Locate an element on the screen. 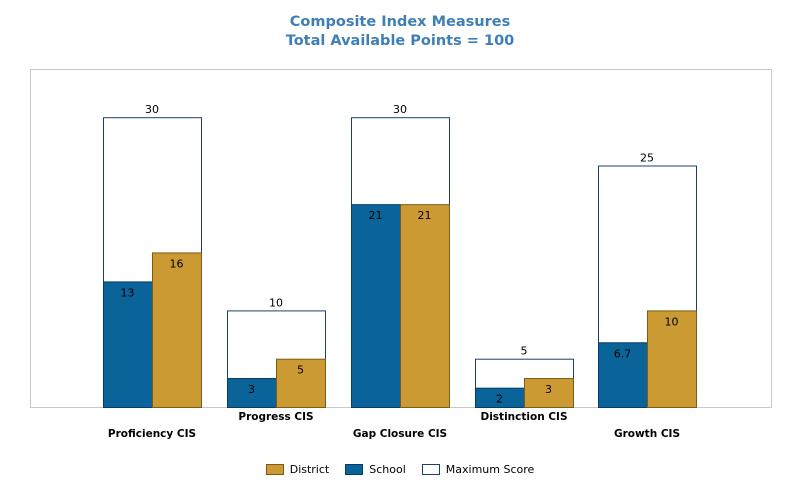 This screenshot has width=800, height=500. school-bar-gap-closure-cis is located at coordinates (376, 306).